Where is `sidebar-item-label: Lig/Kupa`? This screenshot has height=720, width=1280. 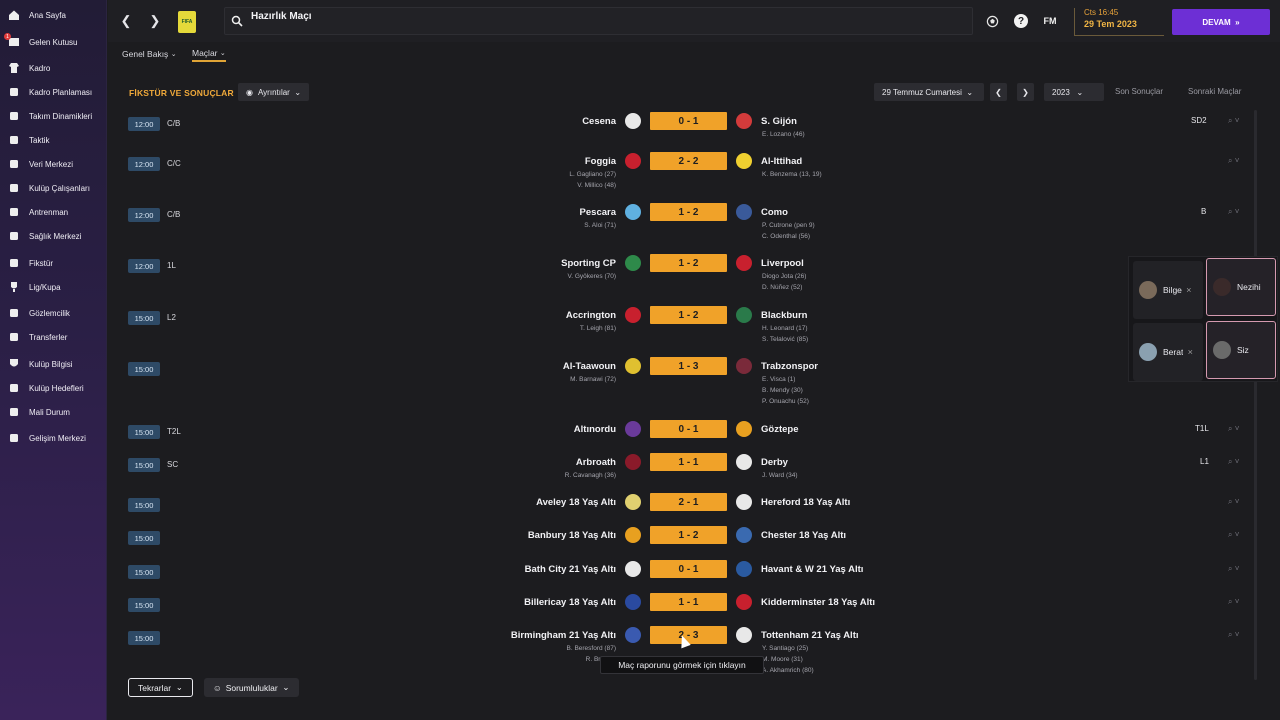 sidebar-item-label: Lig/Kupa is located at coordinates (45, 287).